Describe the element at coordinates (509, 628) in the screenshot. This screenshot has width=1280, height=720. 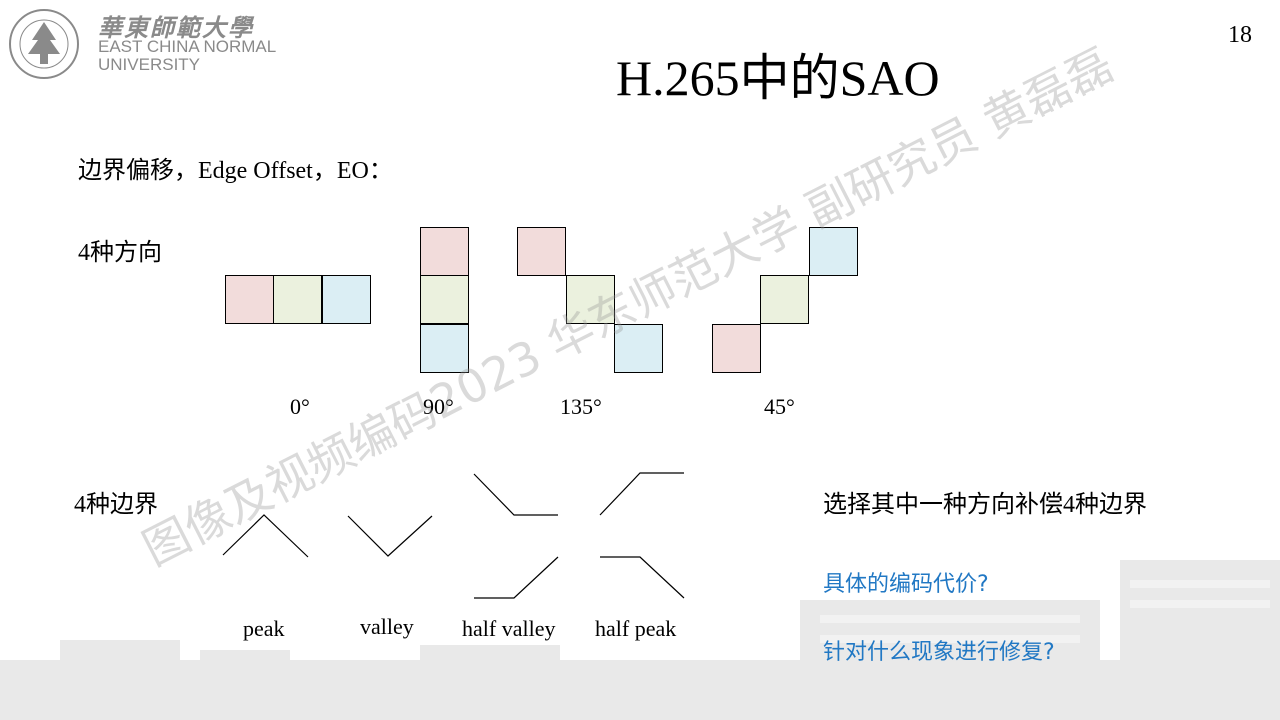
I see `edge-label-half-valley: half valley` at that location.